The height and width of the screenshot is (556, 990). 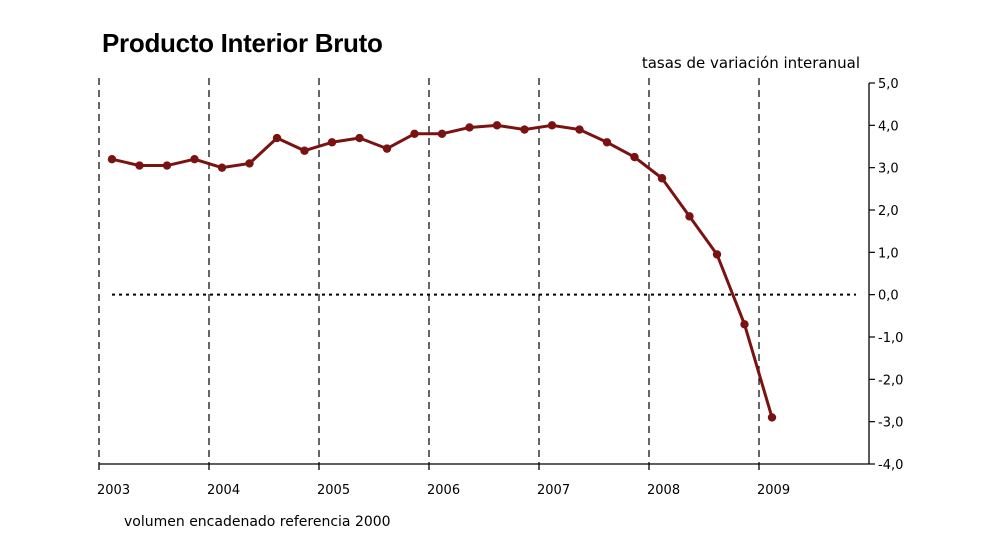 What do you see at coordinates (223, 490) in the screenshot?
I see `x-tick-label: 2004` at bounding box center [223, 490].